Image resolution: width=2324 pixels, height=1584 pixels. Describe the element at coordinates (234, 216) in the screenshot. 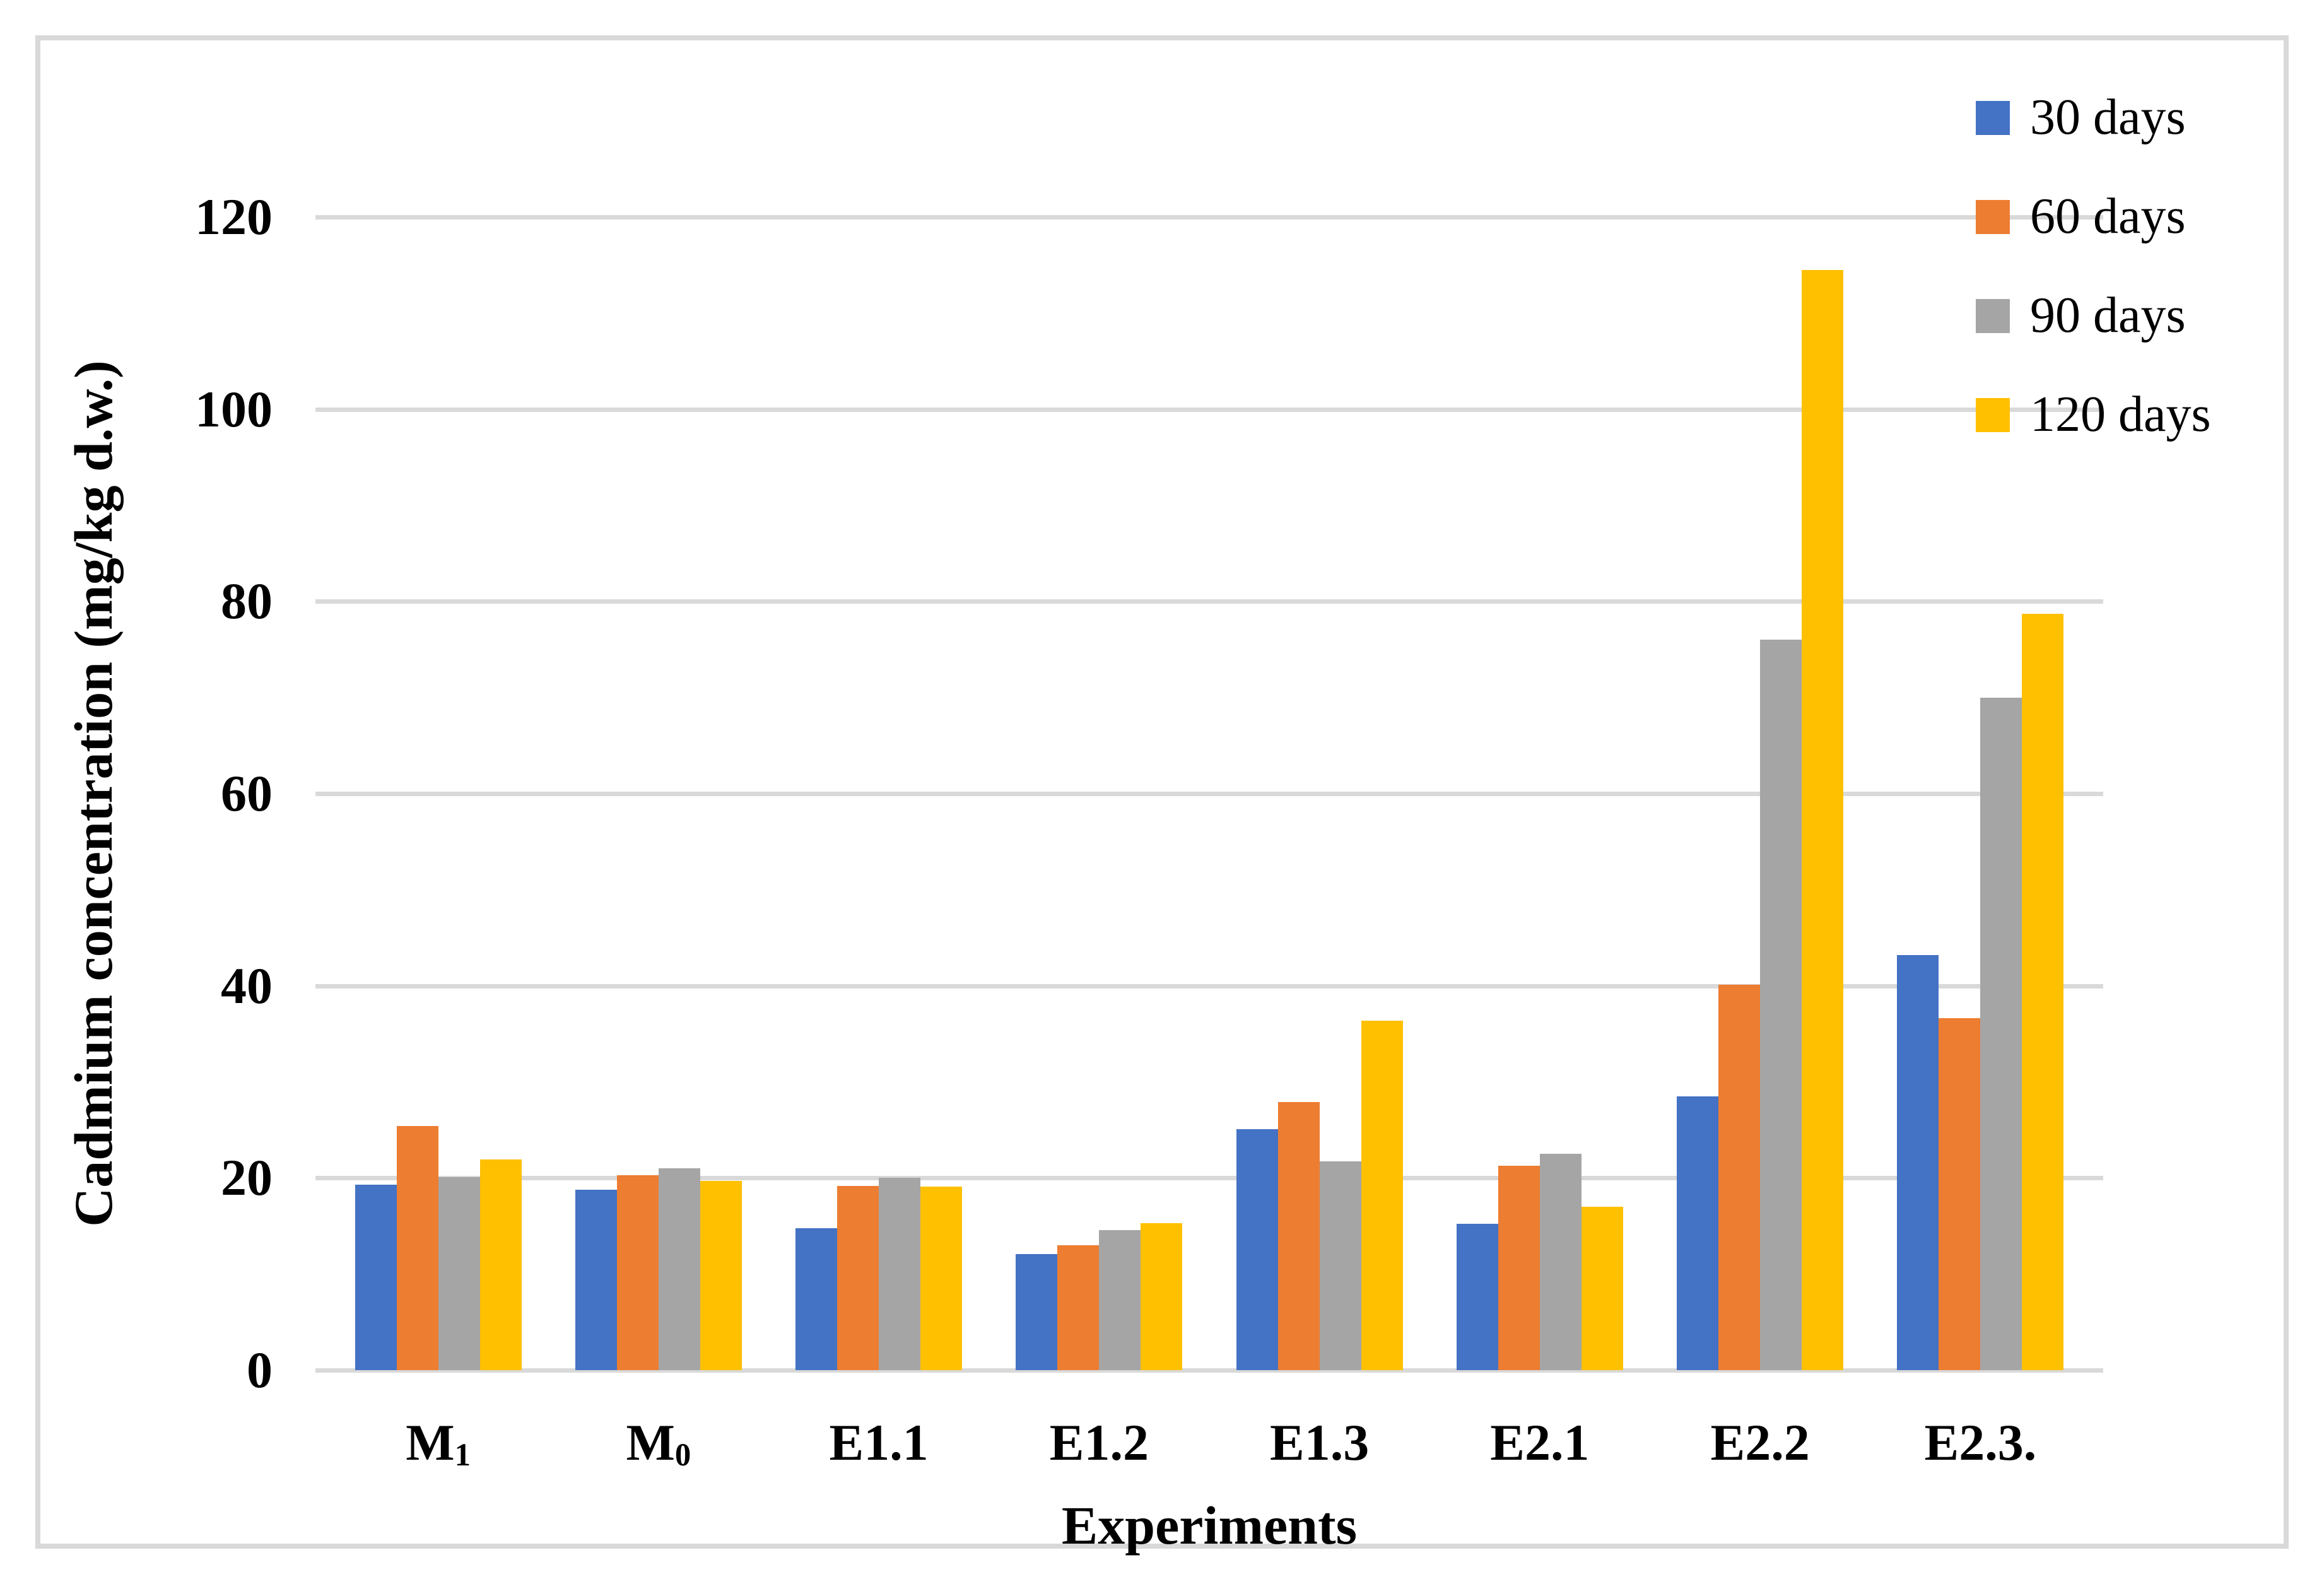

I see `y-tick-label-120: 120` at that location.